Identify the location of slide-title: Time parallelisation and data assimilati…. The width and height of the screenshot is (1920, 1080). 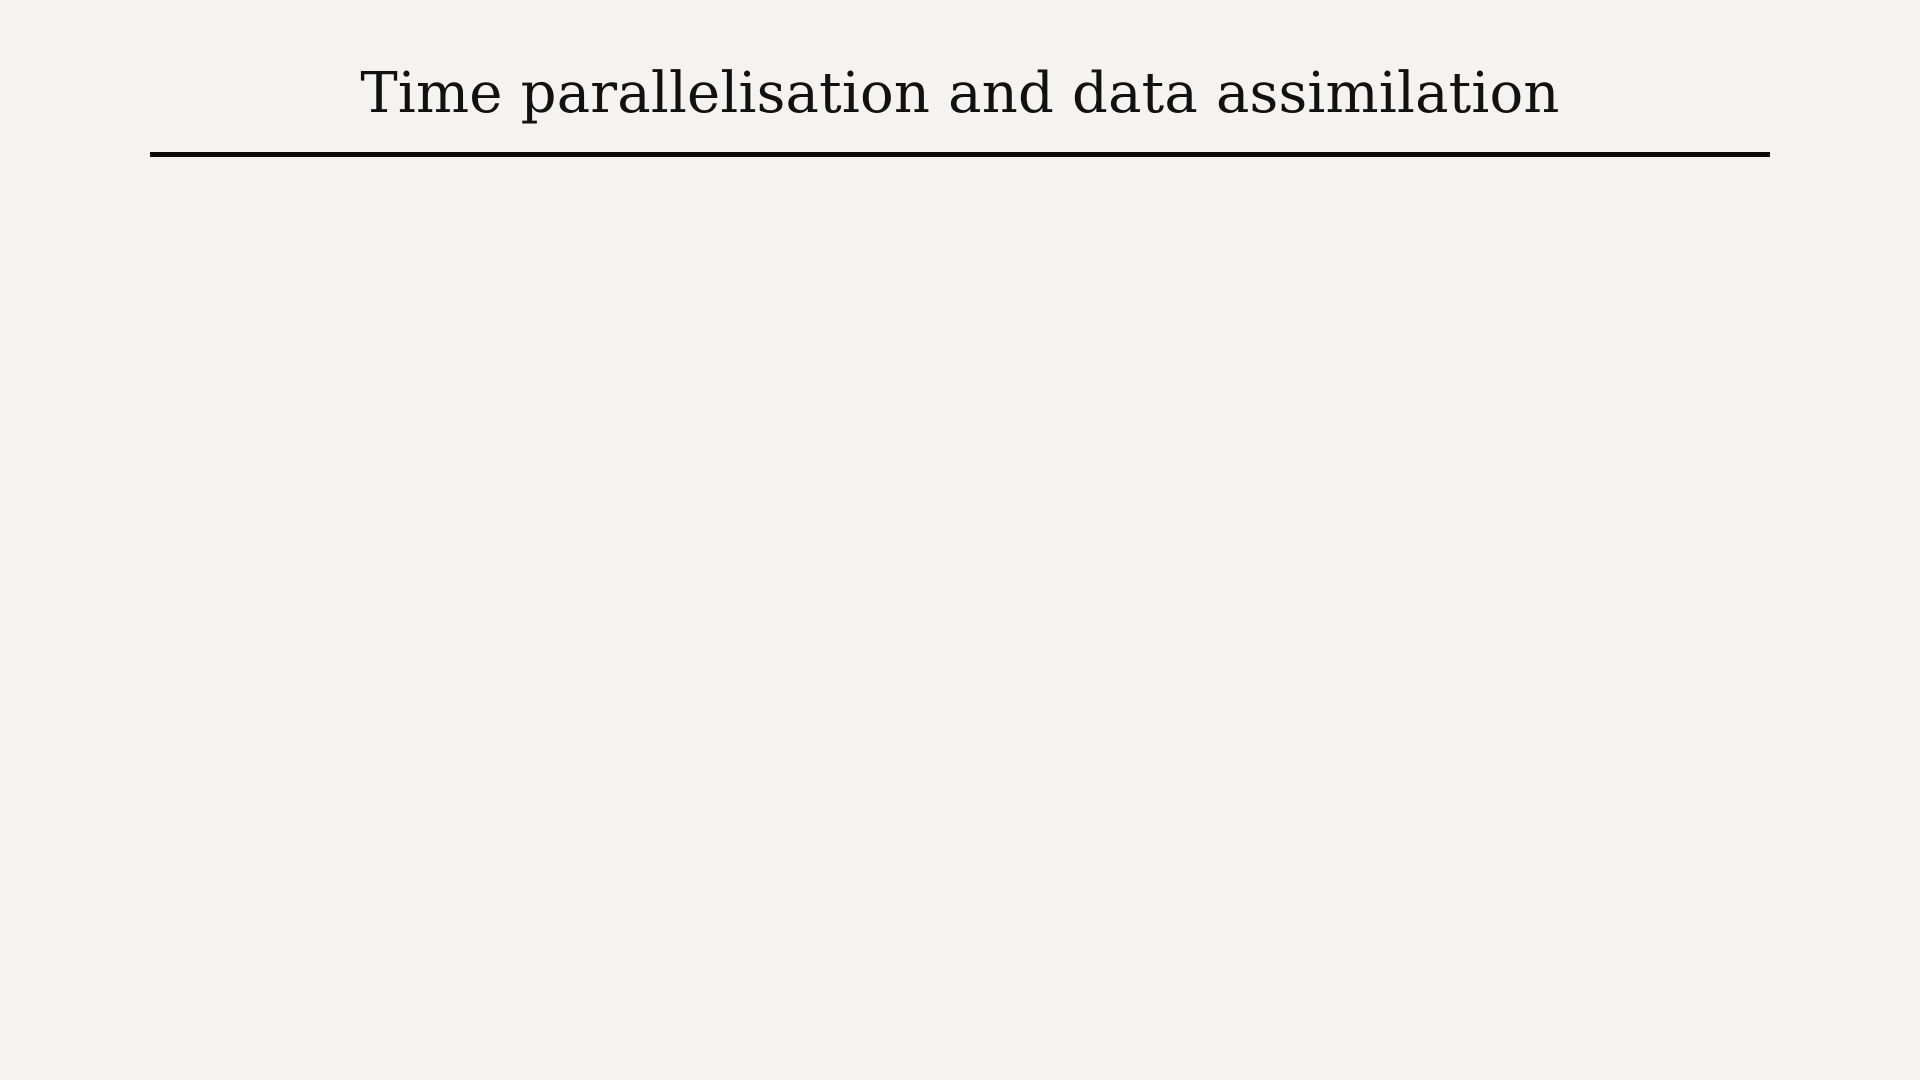
(960, 93).